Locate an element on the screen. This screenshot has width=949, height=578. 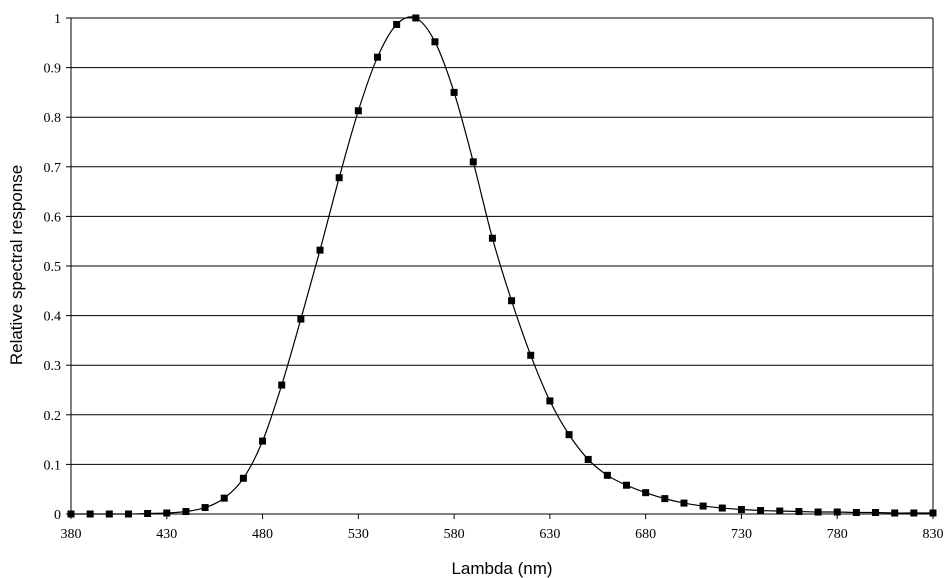
x-tick-label-9: 830 is located at coordinates (933, 534).